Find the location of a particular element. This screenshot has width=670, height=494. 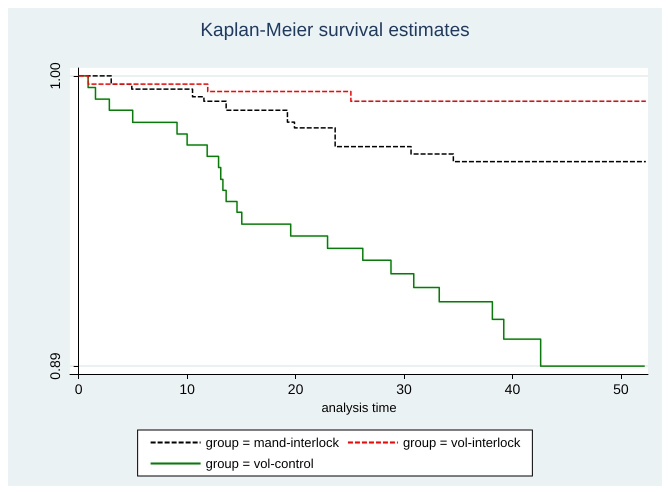

x-tick-label: 30 is located at coordinates (404, 389).